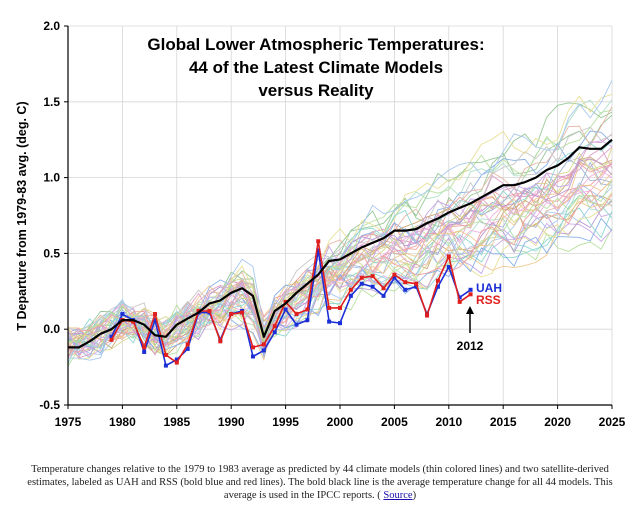 The height and width of the screenshot is (520, 640). I want to click on y-tick-label: 0.5, so click(51, 253).